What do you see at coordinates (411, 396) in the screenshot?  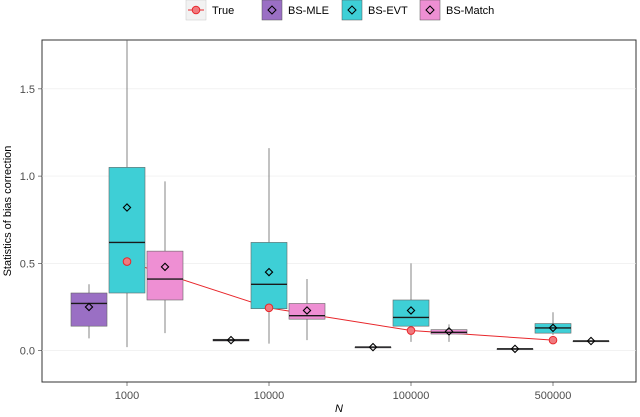 I see `x-tick-label-2: 100000` at bounding box center [411, 396].